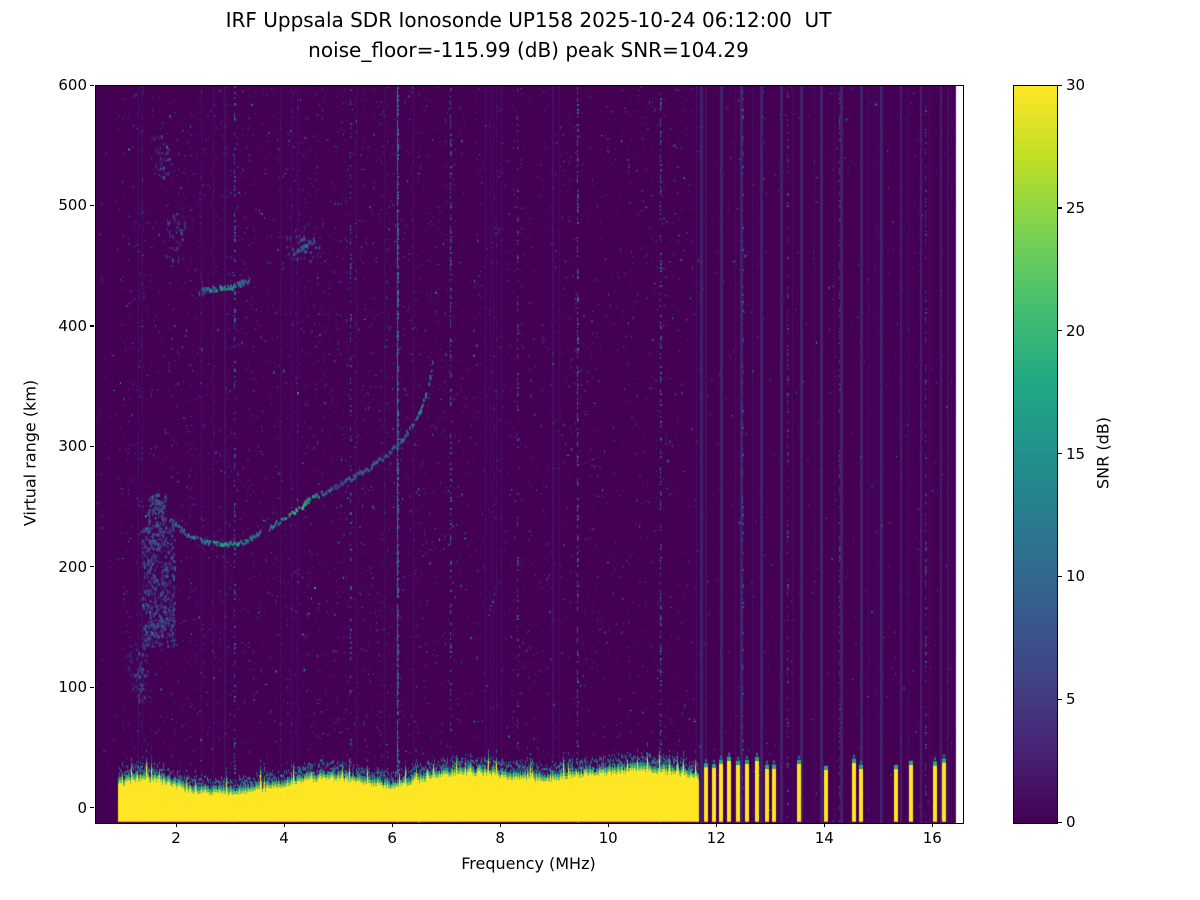  What do you see at coordinates (72, 85) in the screenshot?
I see `y-tick-label: 600` at bounding box center [72, 85].